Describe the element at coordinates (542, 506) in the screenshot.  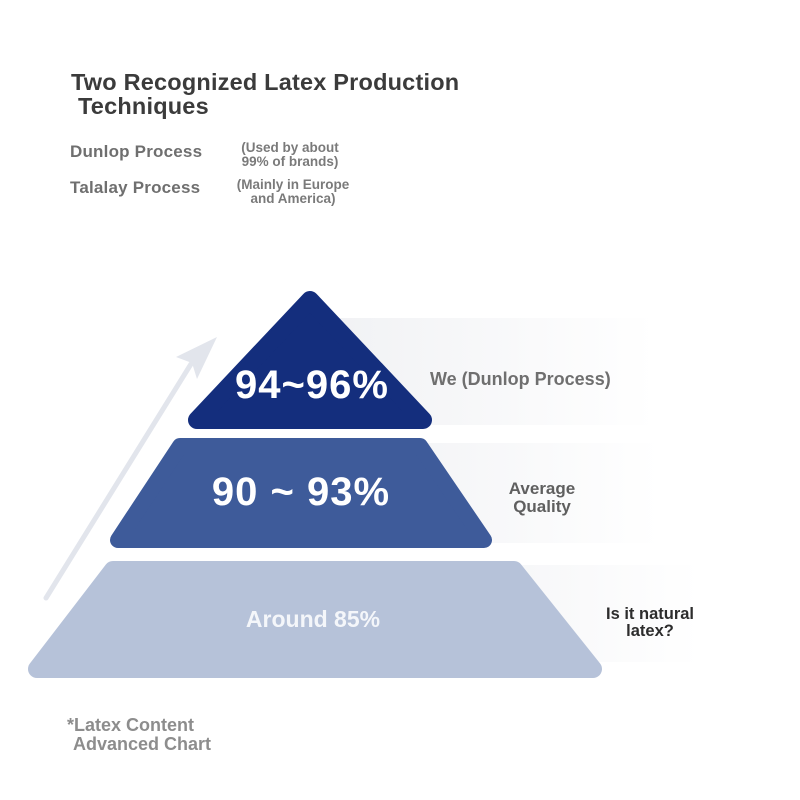
I see `tier2-label-line2: Quality` at that location.